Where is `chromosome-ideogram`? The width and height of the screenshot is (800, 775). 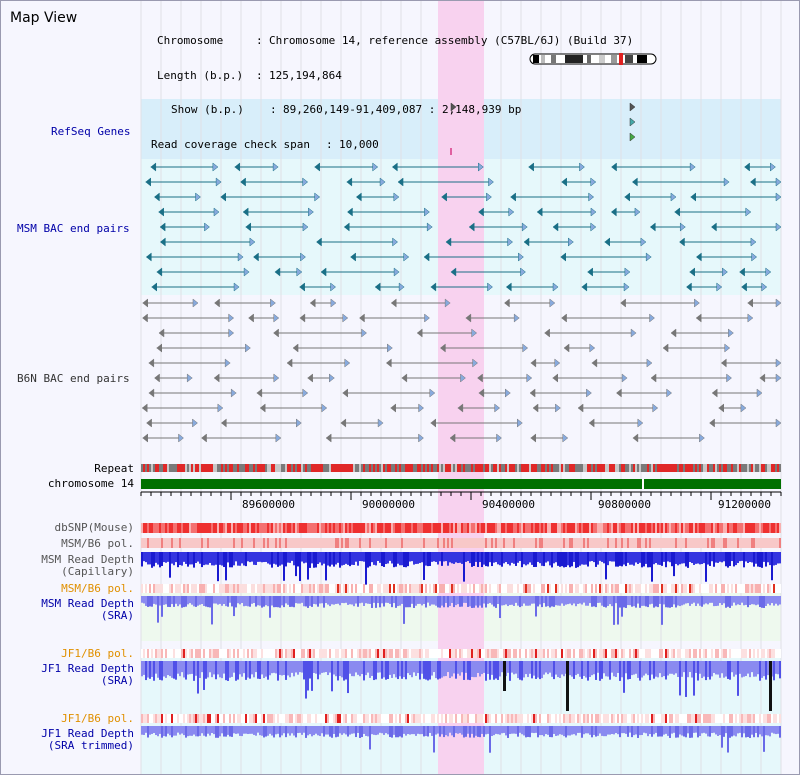 chromosome-ideogram is located at coordinates (594, 59).